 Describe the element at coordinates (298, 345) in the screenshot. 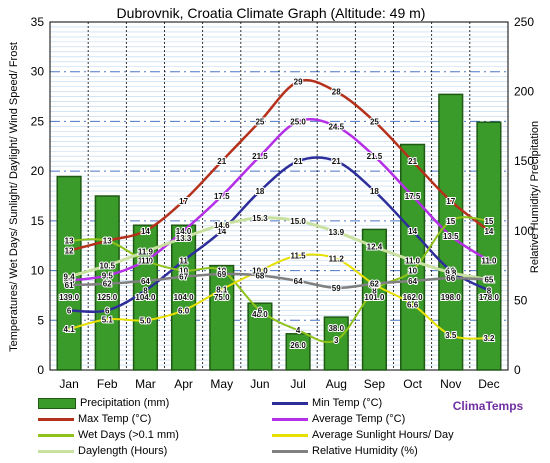

I see `precipitation-data-label: 26.0` at that location.